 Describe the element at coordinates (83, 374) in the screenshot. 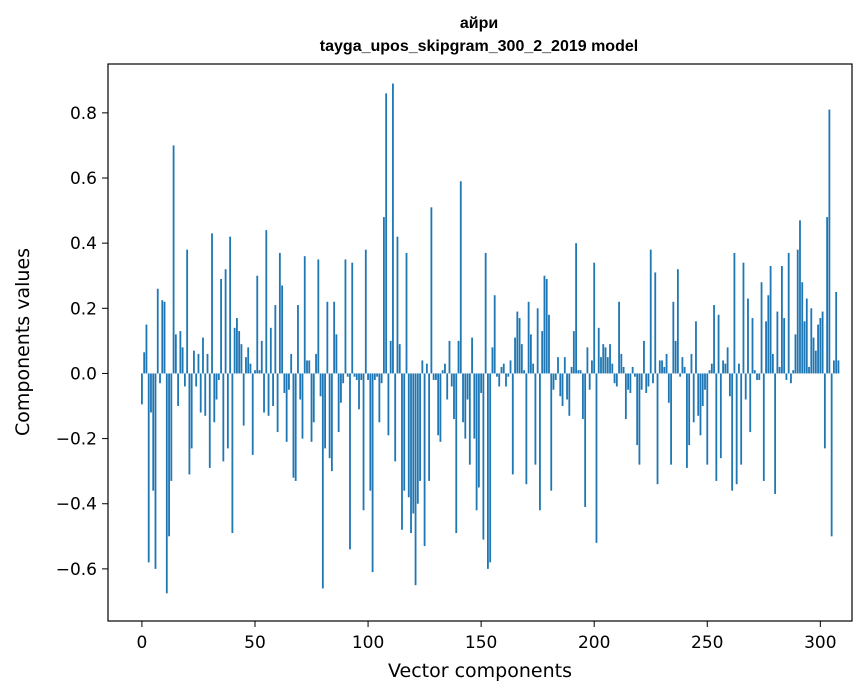

I see `y-tick-label: 0.0` at that location.